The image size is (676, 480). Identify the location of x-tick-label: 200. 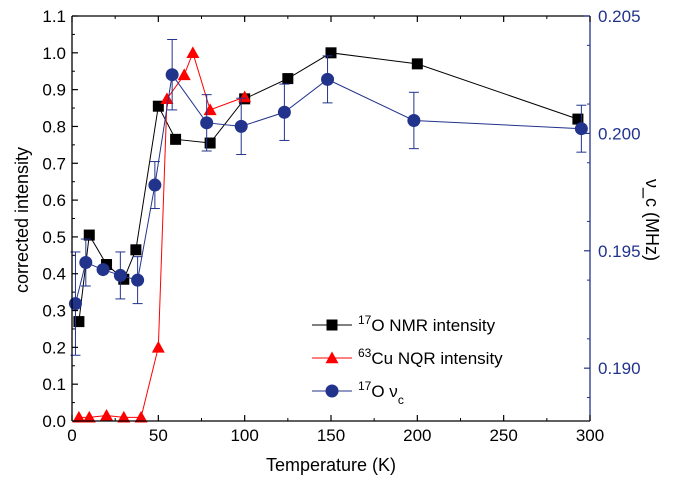
(417, 435).